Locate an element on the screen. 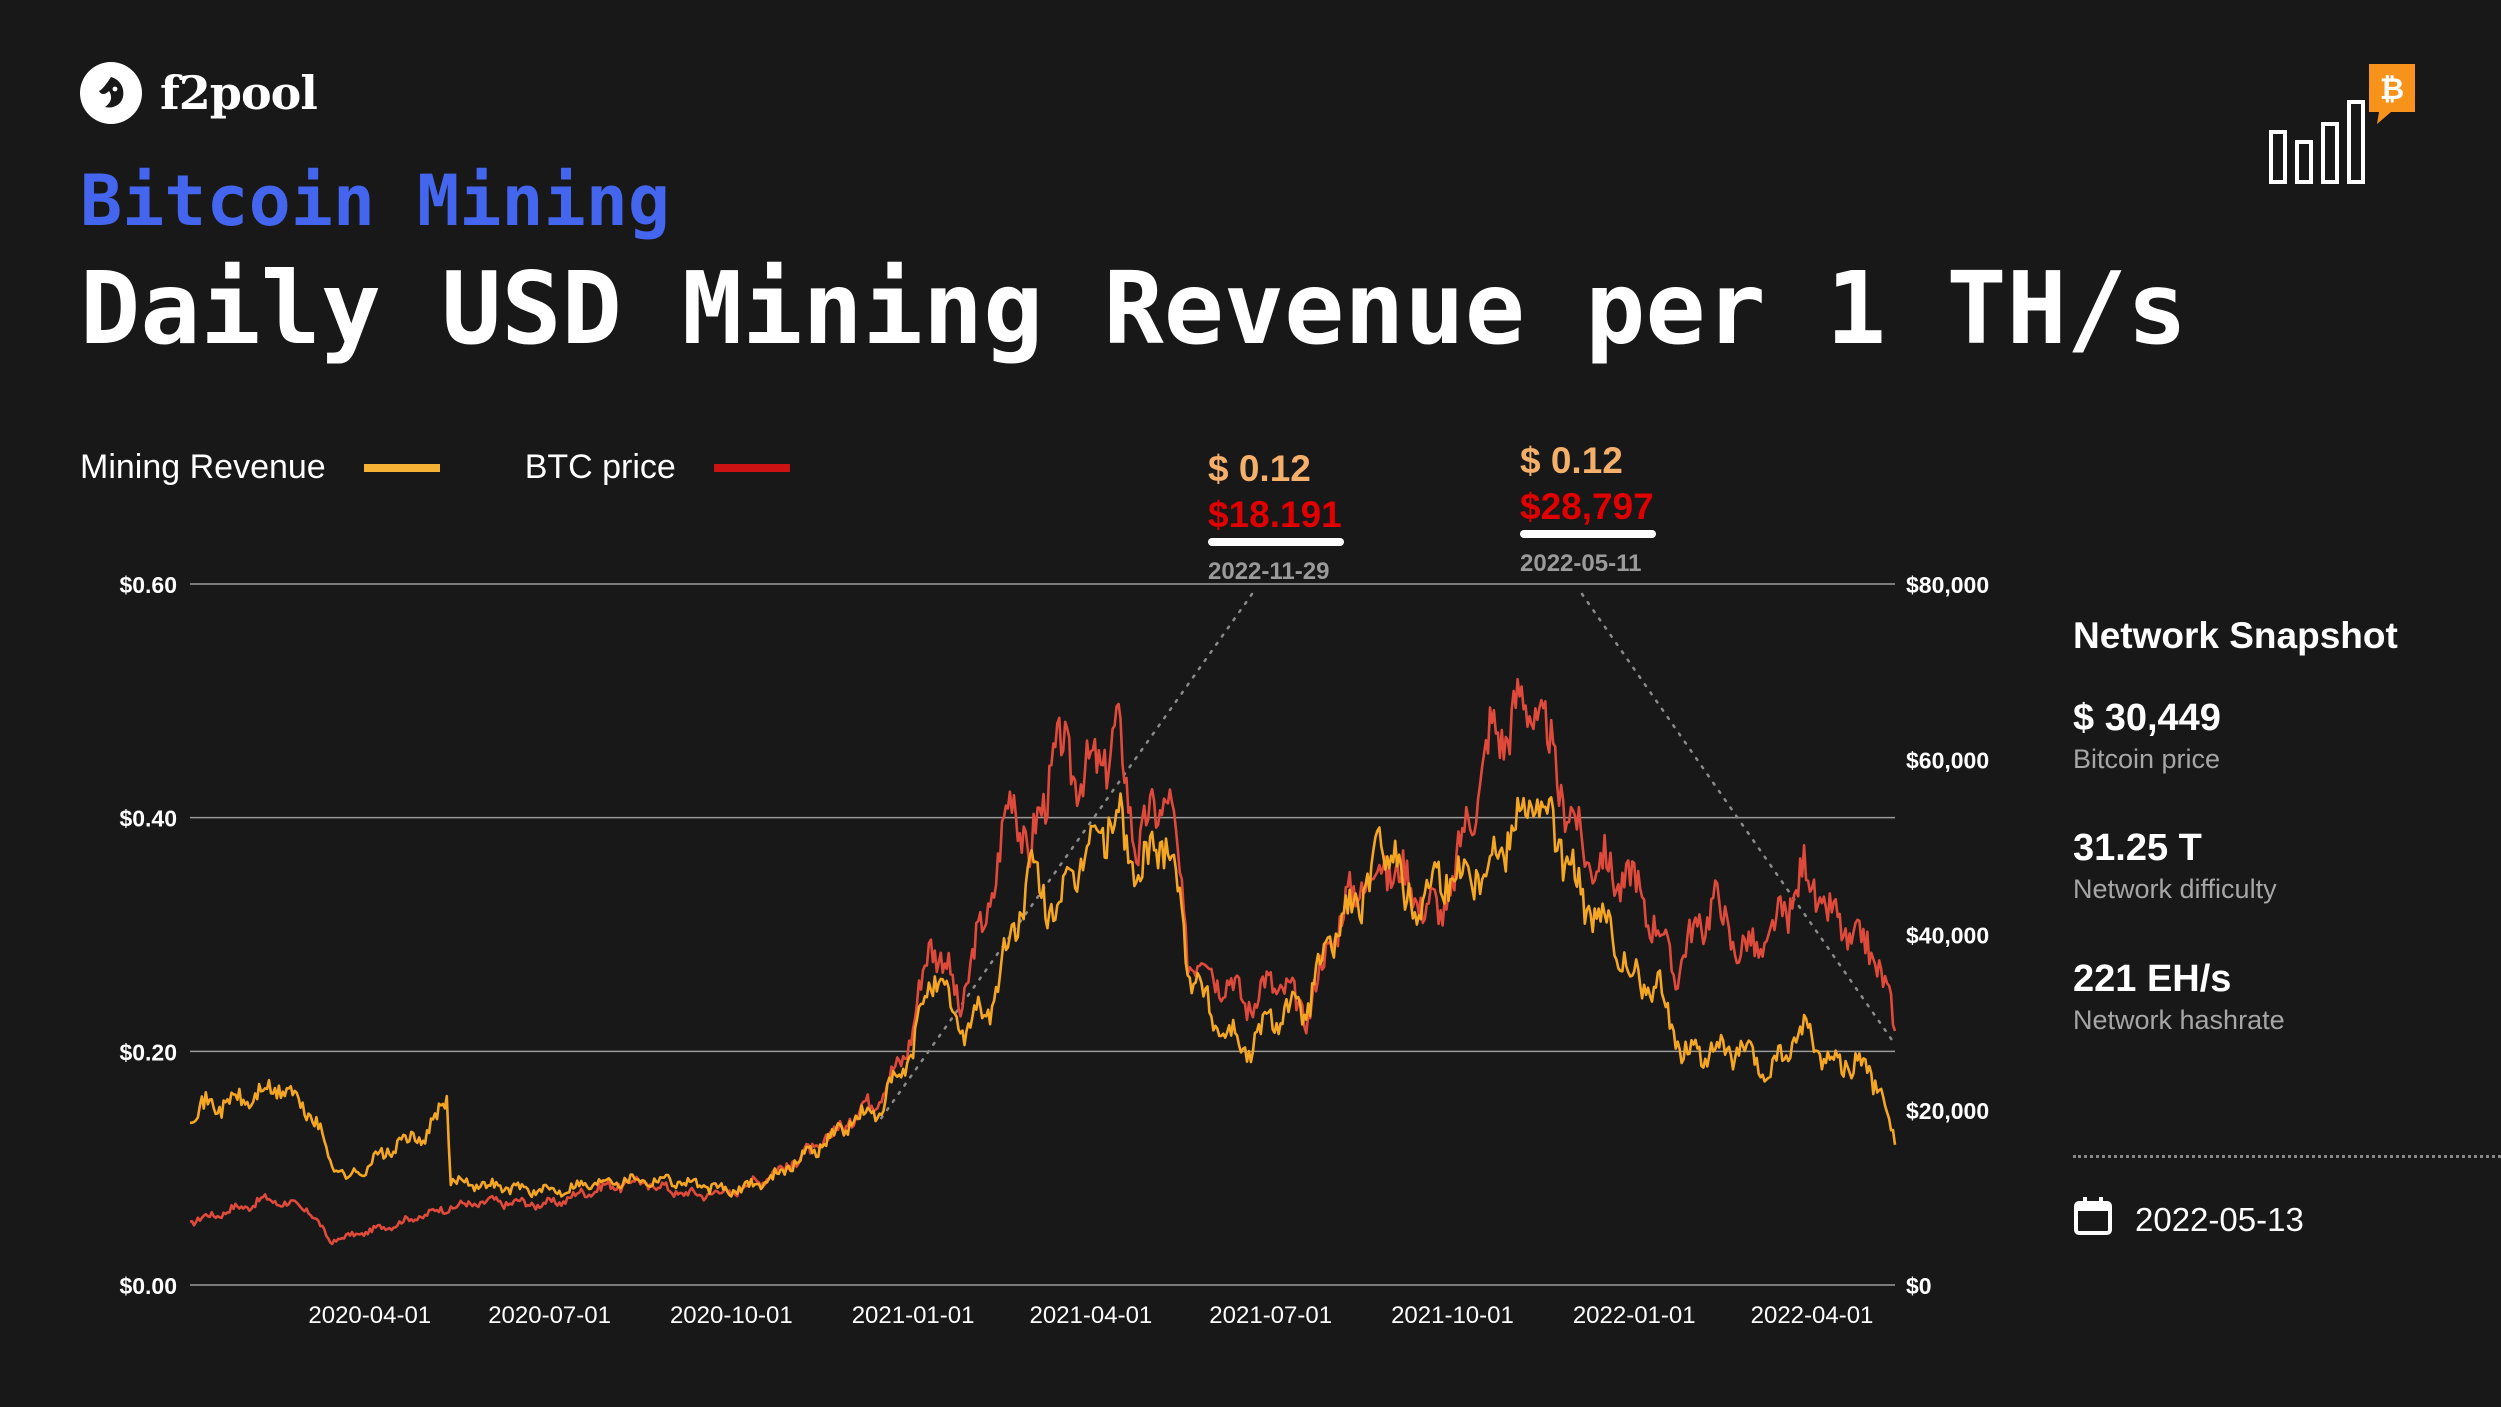  snapshot-item-difficulty: 31.25 T Network difficulty is located at coordinates (2175, 866).